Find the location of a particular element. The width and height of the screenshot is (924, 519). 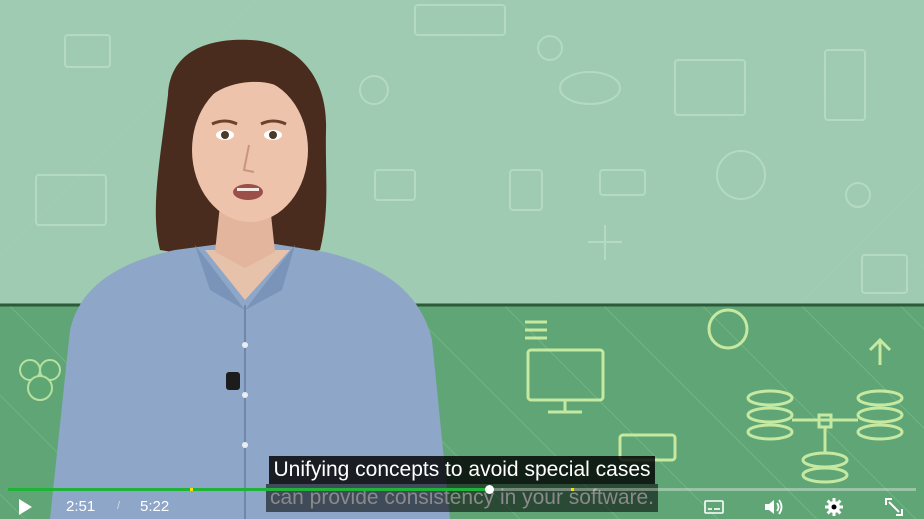

volume-button is located at coordinates (774, 507).